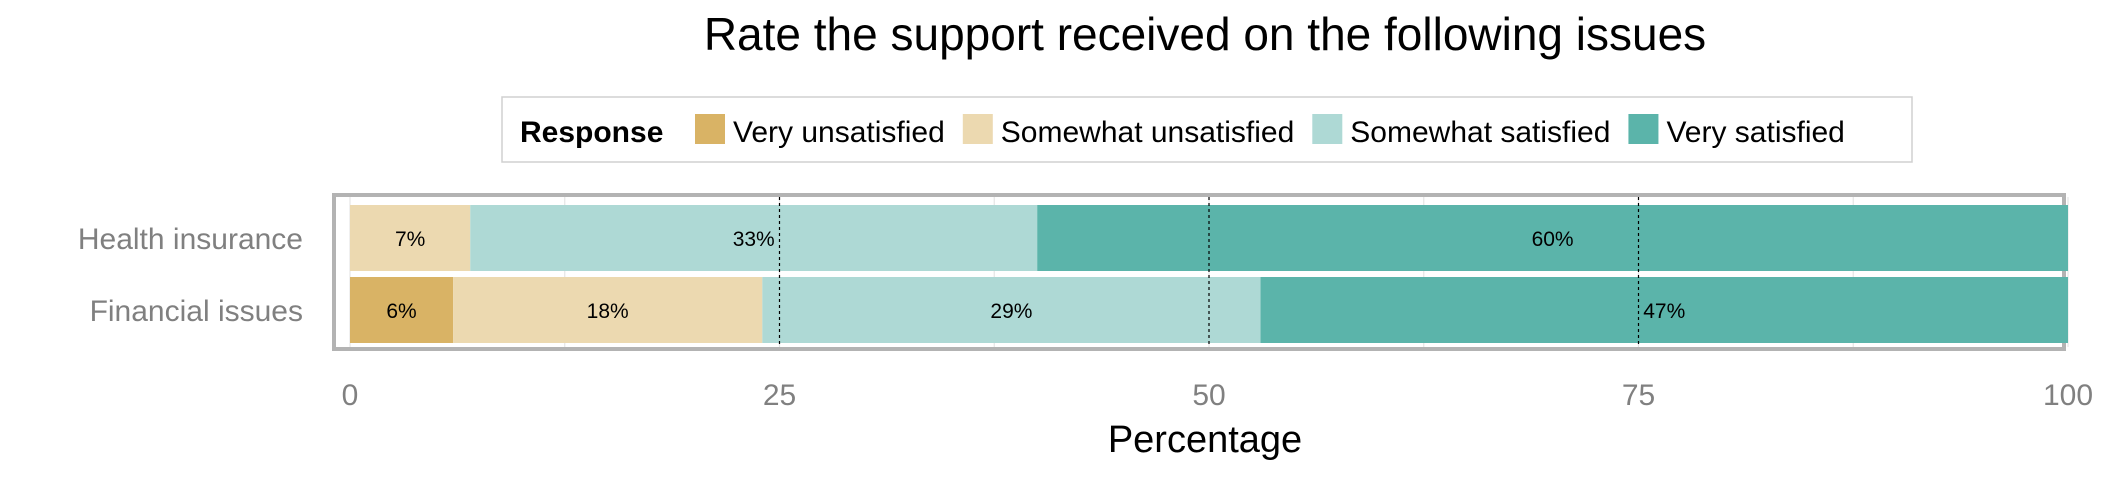  I want to click on legend-label: Very satisfied, so click(1755, 132).